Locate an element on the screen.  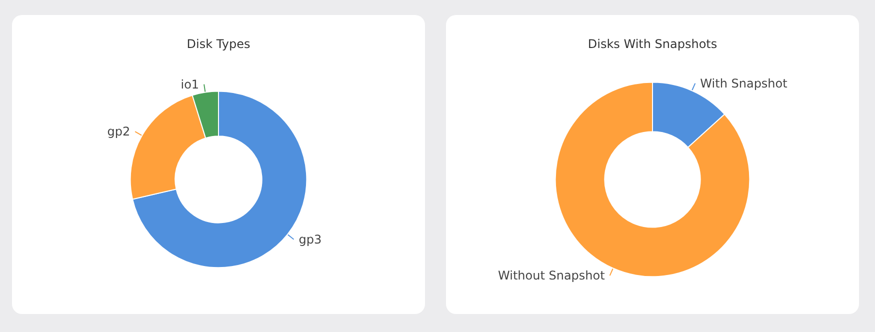
slice-label: gp2 is located at coordinates (118, 131).